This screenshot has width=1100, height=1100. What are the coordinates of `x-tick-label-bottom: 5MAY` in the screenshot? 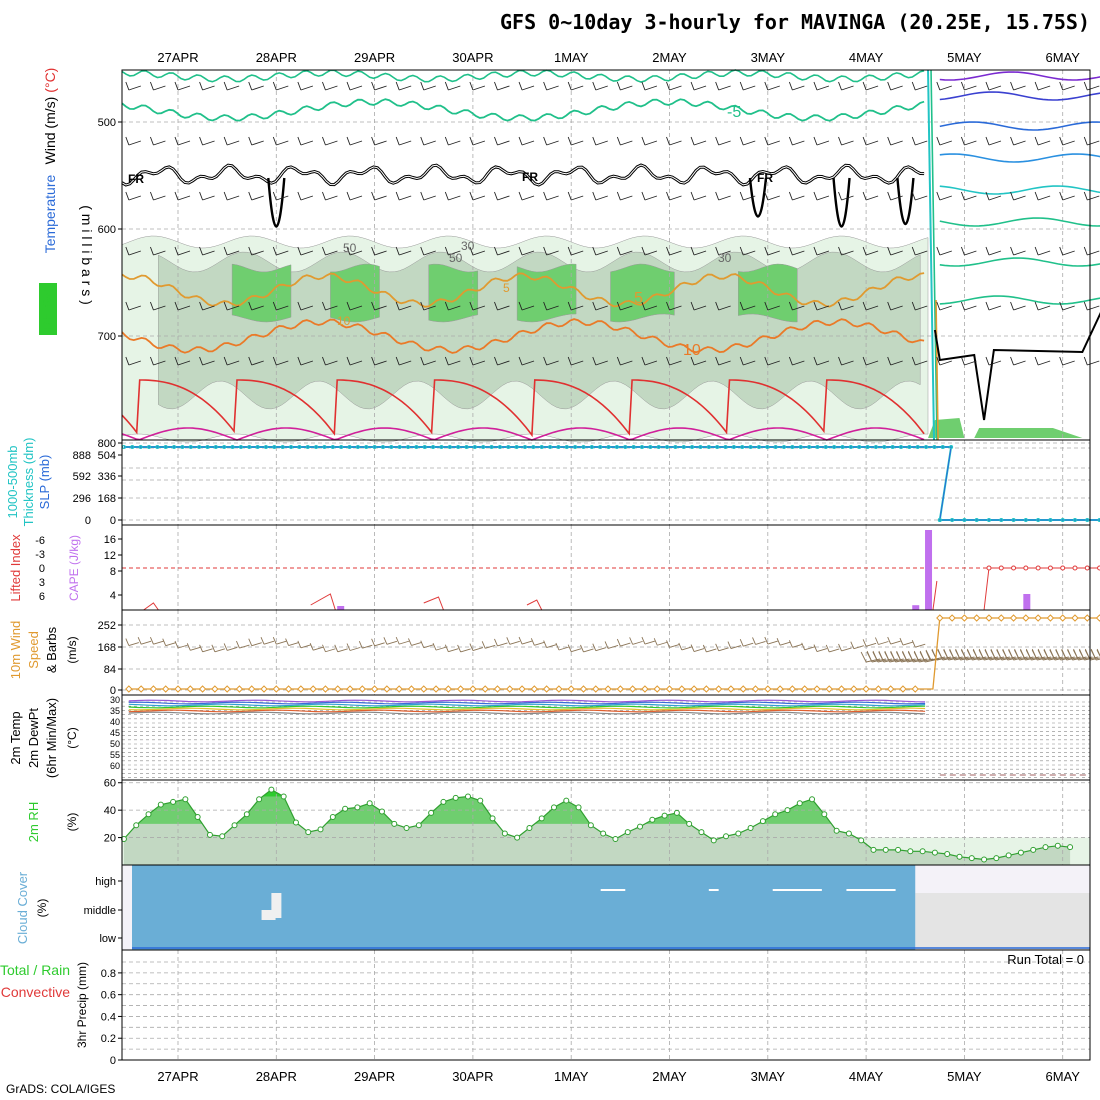 It's located at (964, 1076).